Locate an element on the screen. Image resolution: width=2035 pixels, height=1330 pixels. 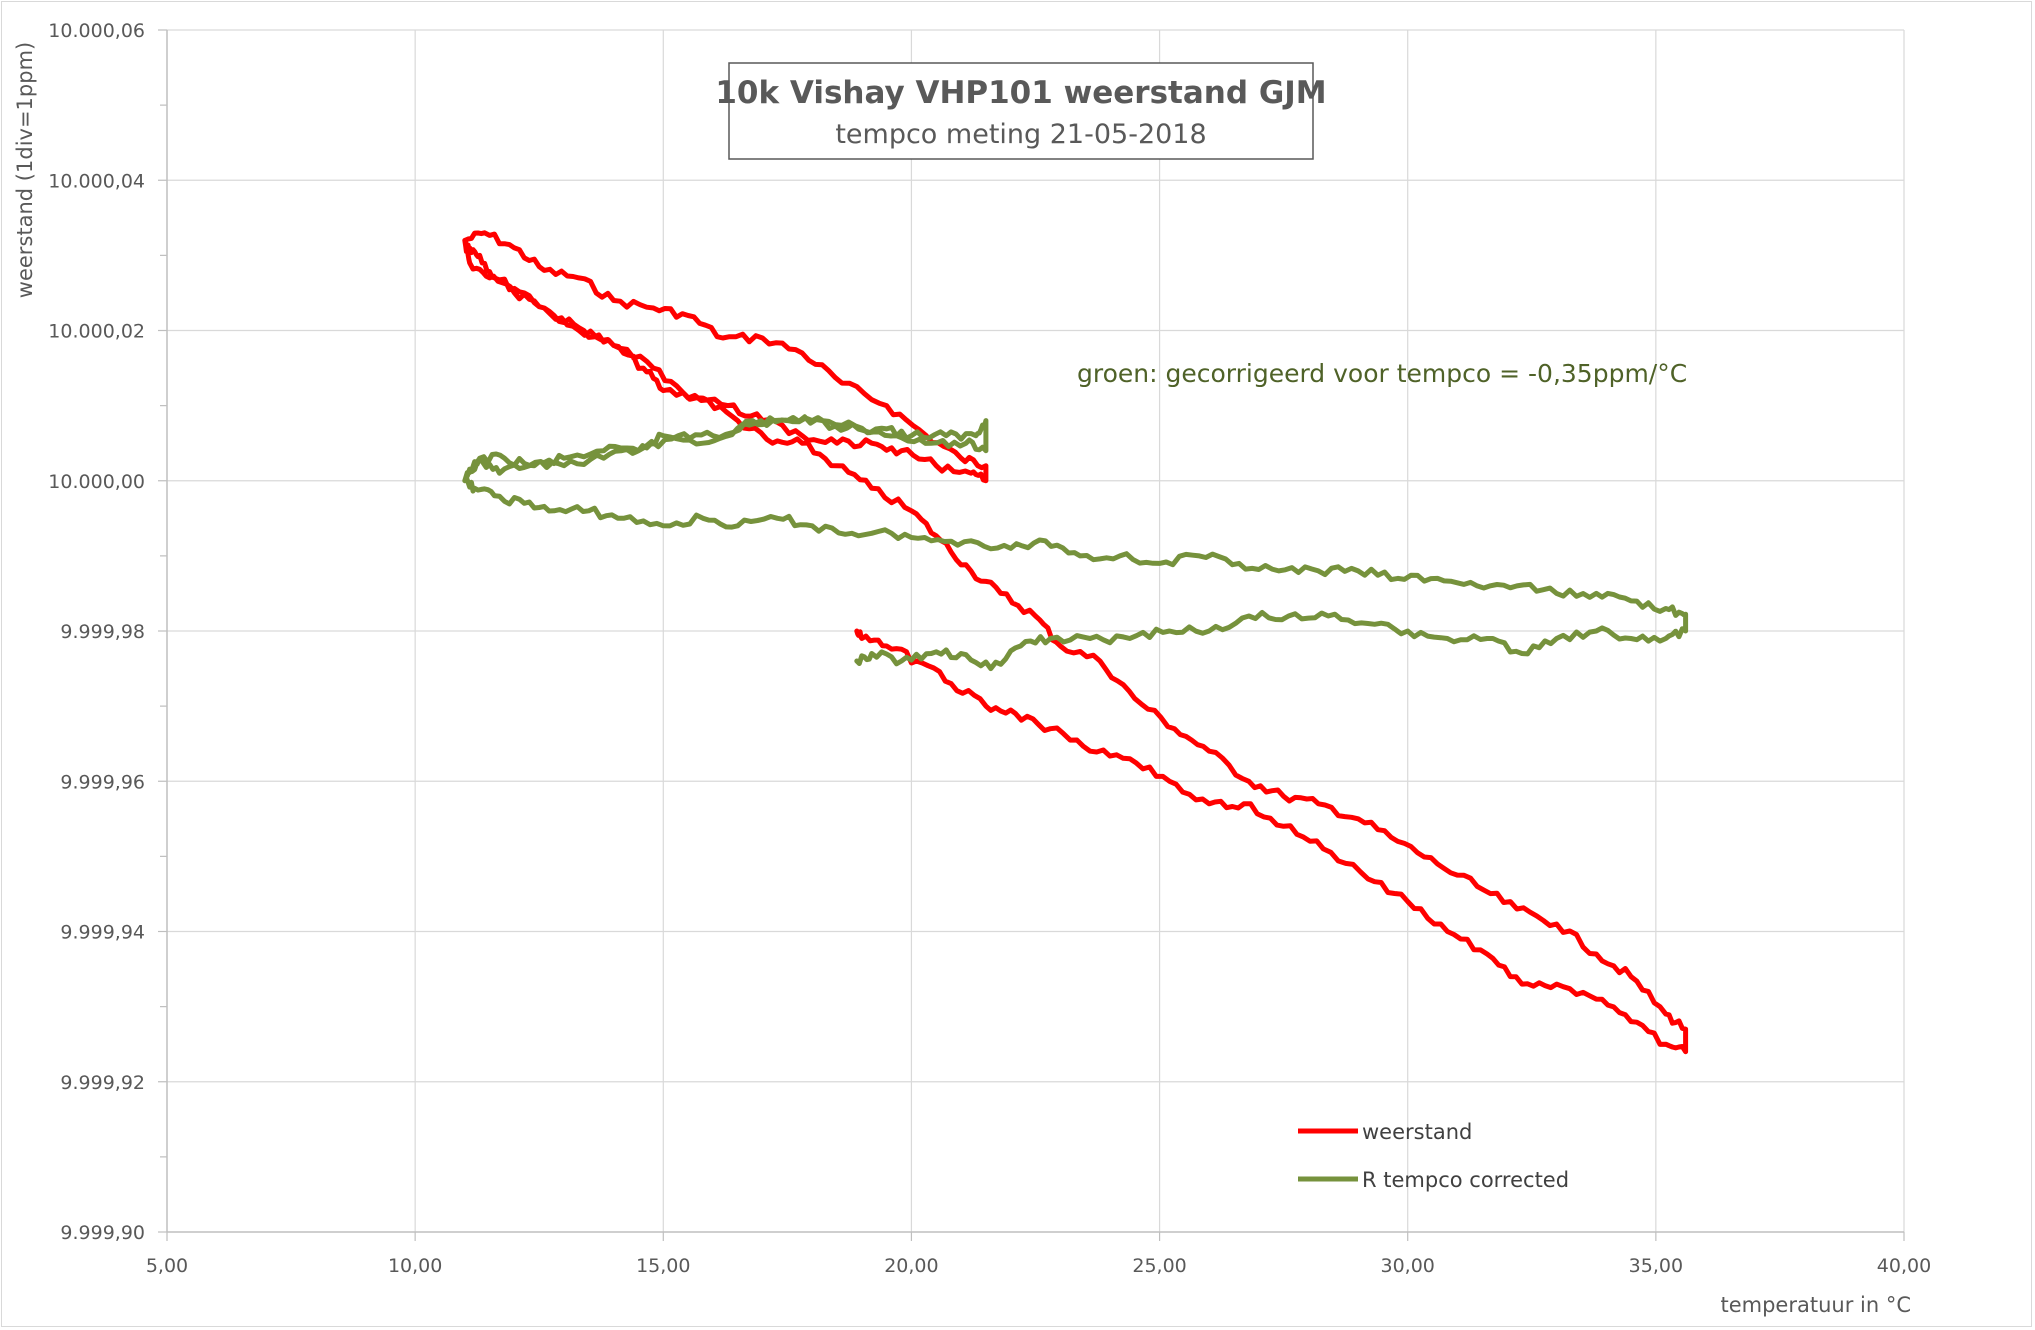
chart-subtitle: tempco meting 21-05-2018 is located at coordinates (1020, 134).